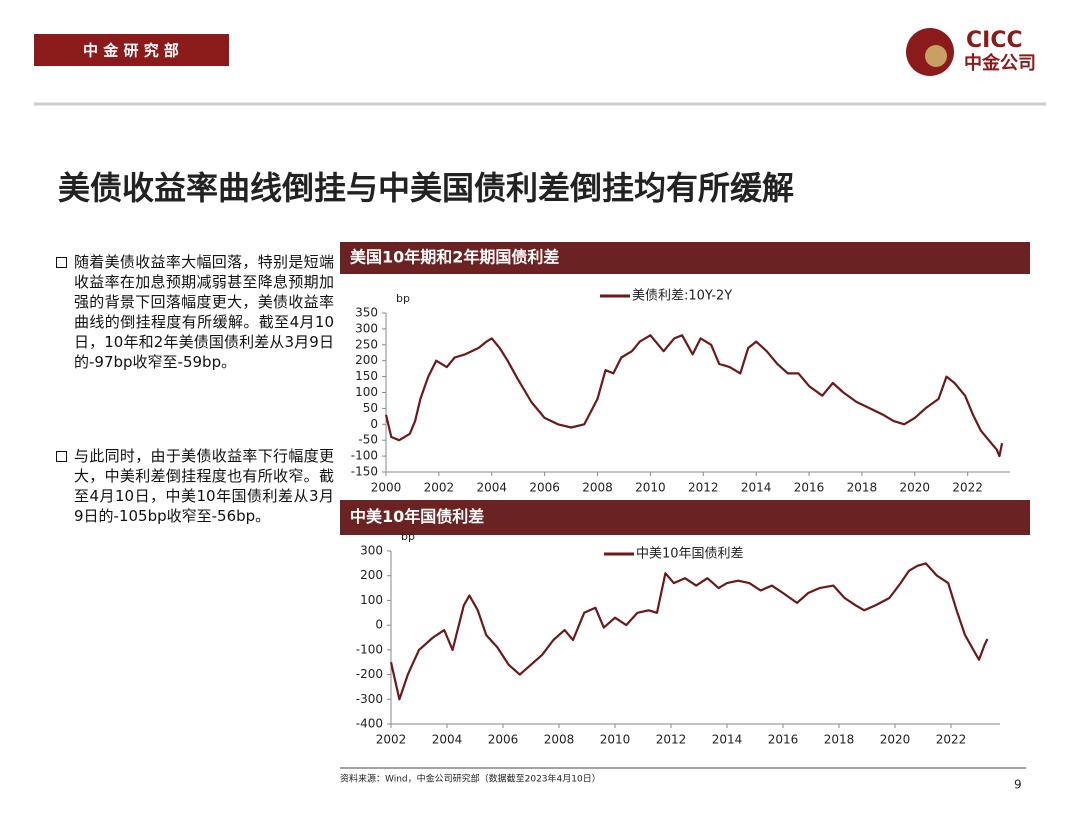 The width and height of the screenshot is (1080, 832). Describe the element at coordinates (369, 674) in the screenshot. I see `y-tick-label: -200` at that location.